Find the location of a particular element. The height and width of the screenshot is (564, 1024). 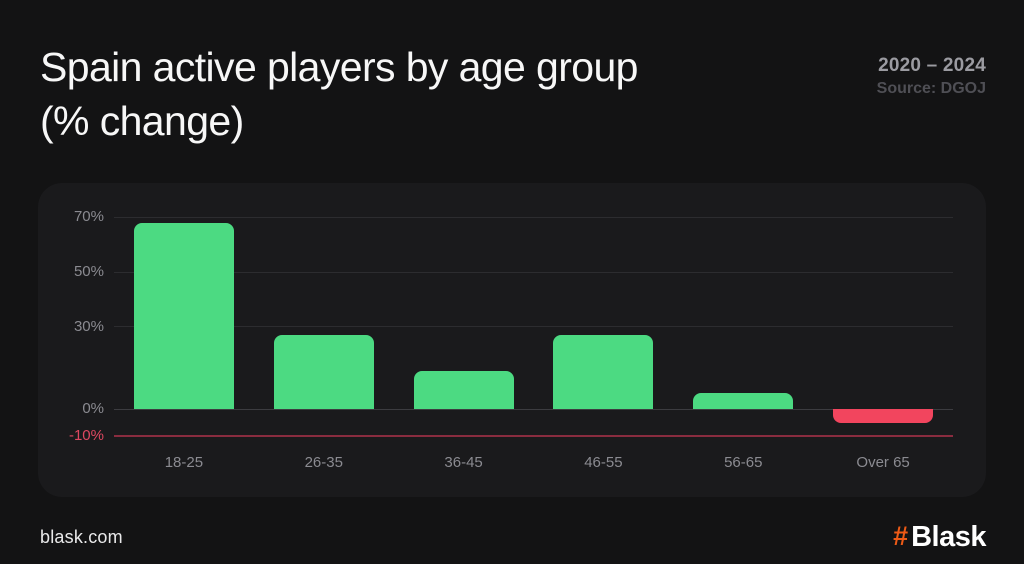

x-tick-label-36-45: 36-45 is located at coordinates (463, 462).